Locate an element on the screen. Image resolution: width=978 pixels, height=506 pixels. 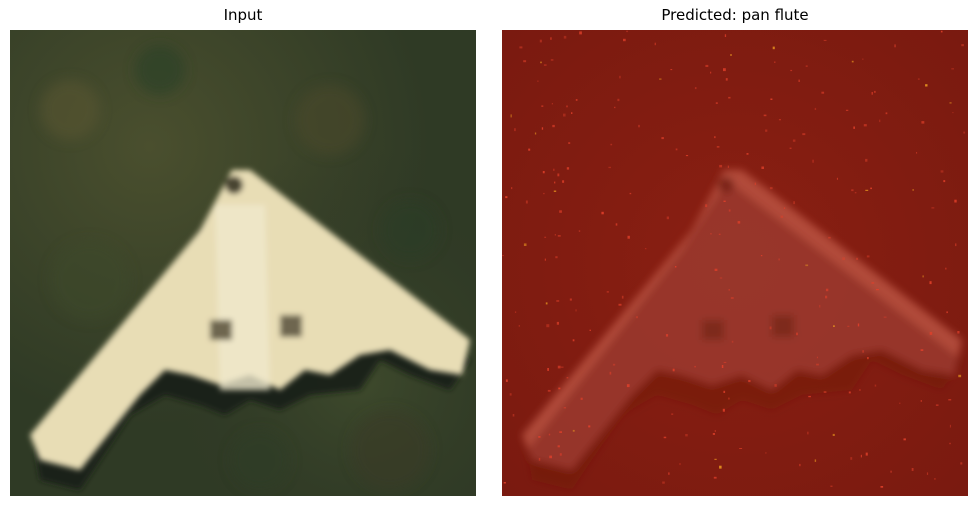
input-title: Input is located at coordinates (243, 15).